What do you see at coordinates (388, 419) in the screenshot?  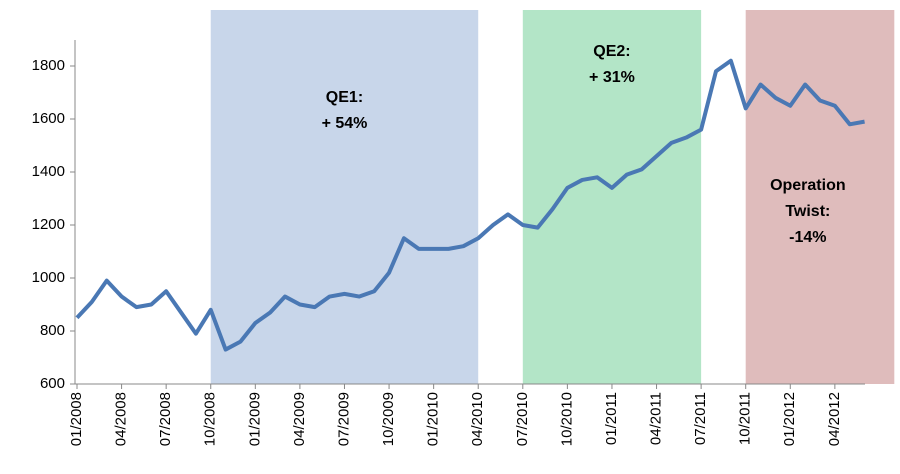 I see `x-tick-label: 10/2009` at bounding box center [388, 419].